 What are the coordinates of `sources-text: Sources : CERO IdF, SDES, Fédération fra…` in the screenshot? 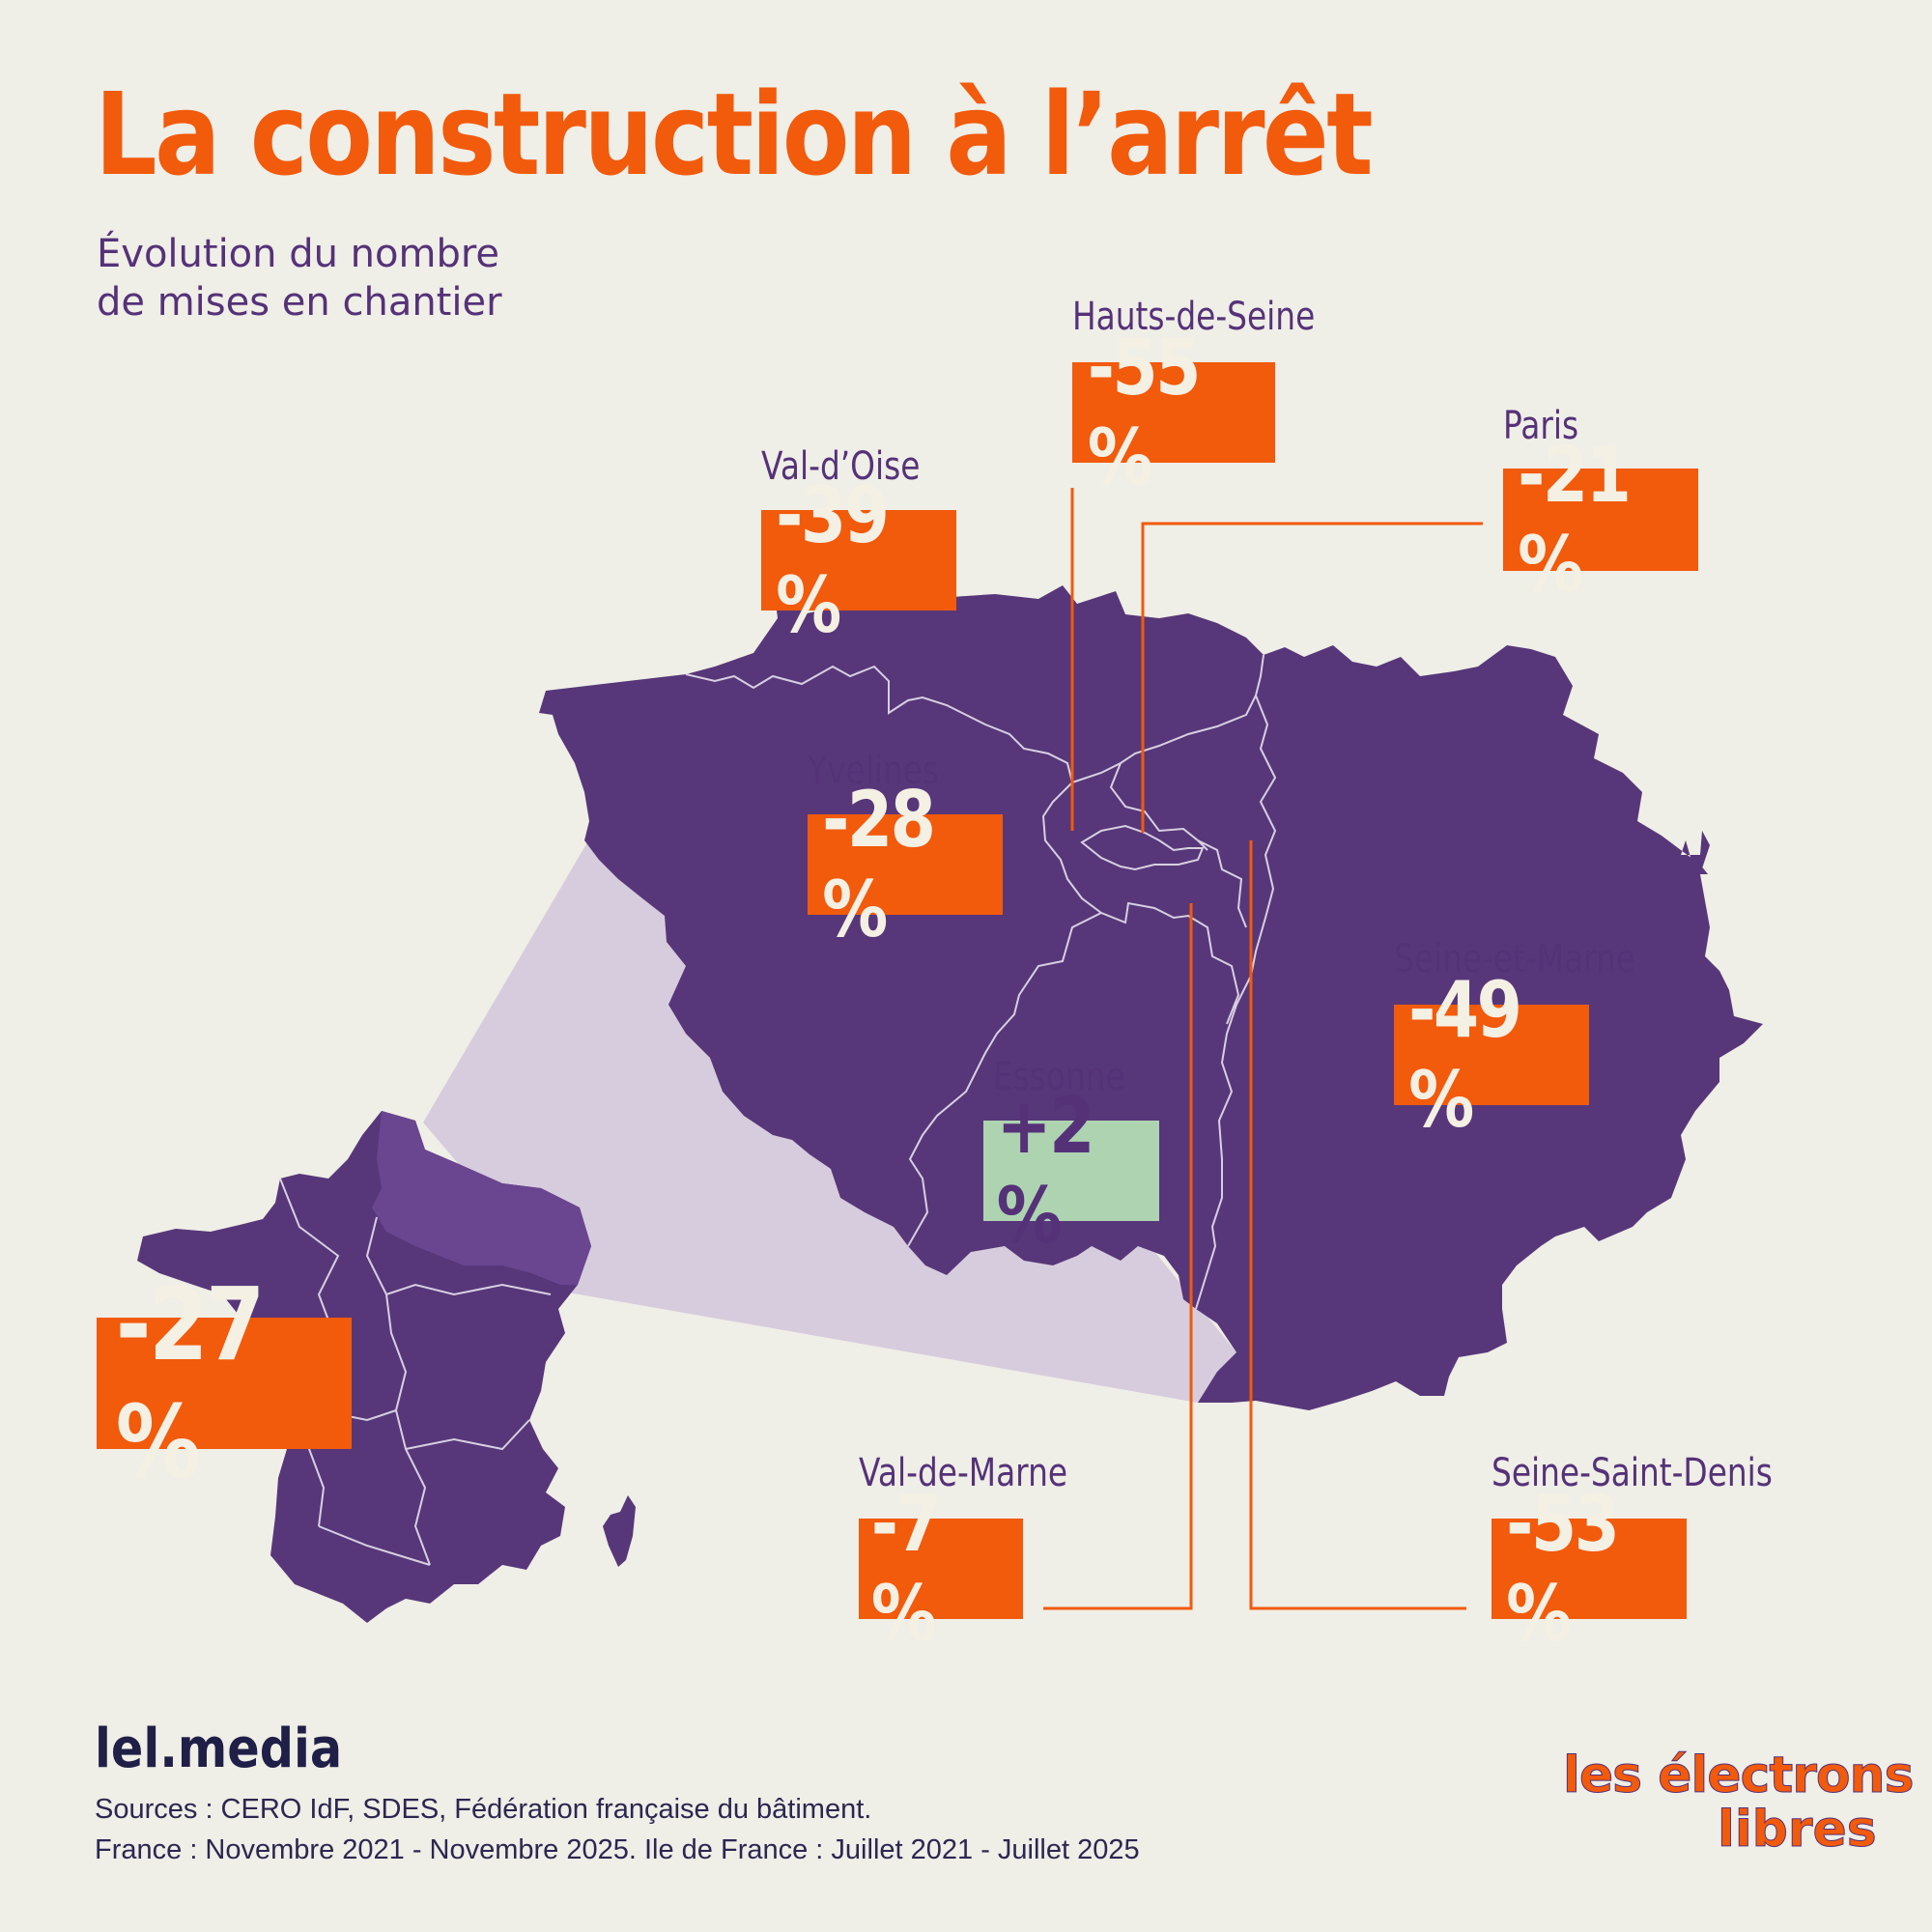 It's located at (483, 1809).